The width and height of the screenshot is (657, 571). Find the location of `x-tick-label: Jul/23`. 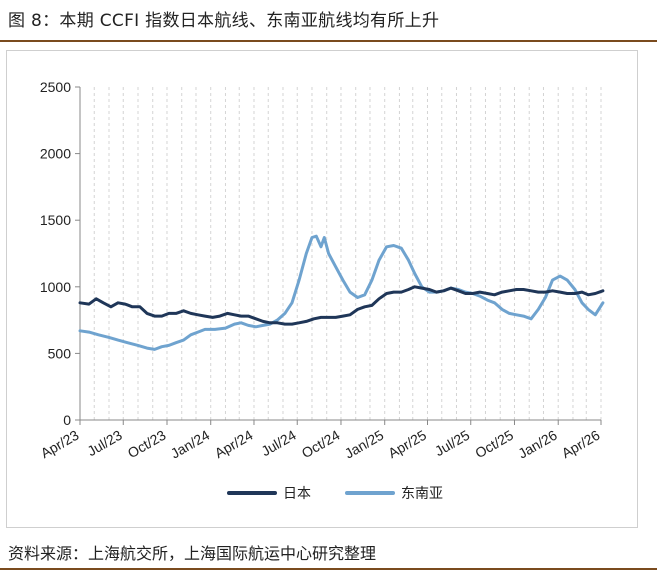

x-tick-label: Jul/23 is located at coordinates (104, 443).